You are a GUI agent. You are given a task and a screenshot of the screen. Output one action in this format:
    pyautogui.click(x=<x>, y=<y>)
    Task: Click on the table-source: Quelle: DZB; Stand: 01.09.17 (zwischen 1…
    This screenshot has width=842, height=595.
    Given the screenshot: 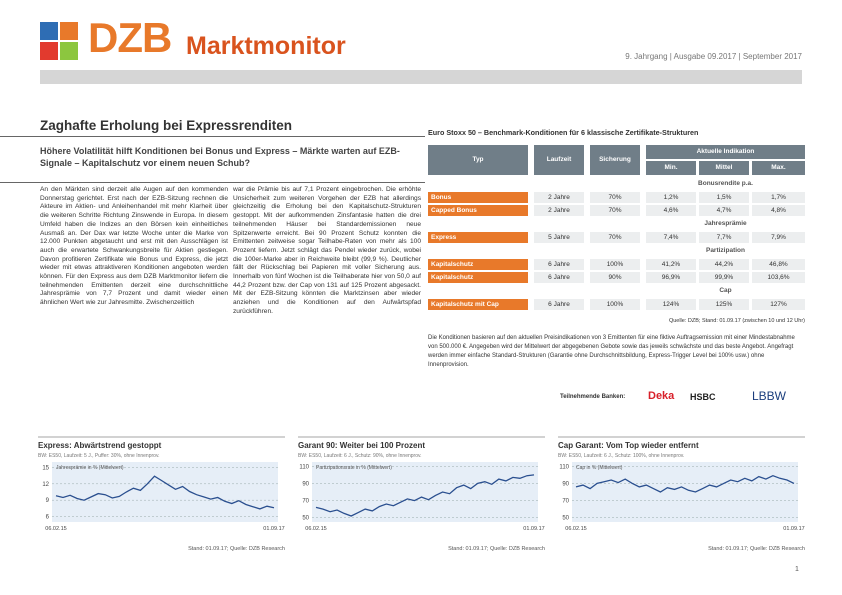 What is the action you would take?
    pyautogui.click(x=736, y=321)
    